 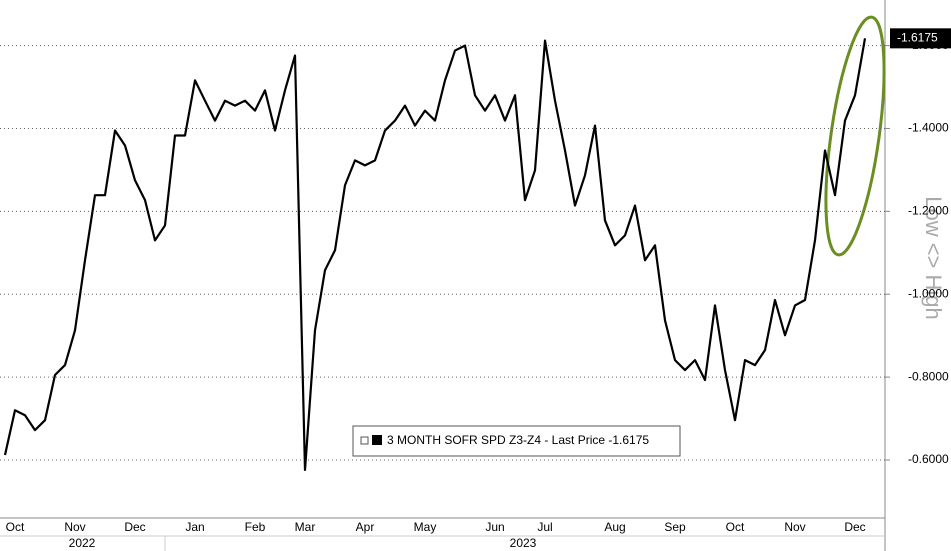 What do you see at coordinates (364, 440) in the screenshot?
I see `legend-toggle` at bounding box center [364, 440].